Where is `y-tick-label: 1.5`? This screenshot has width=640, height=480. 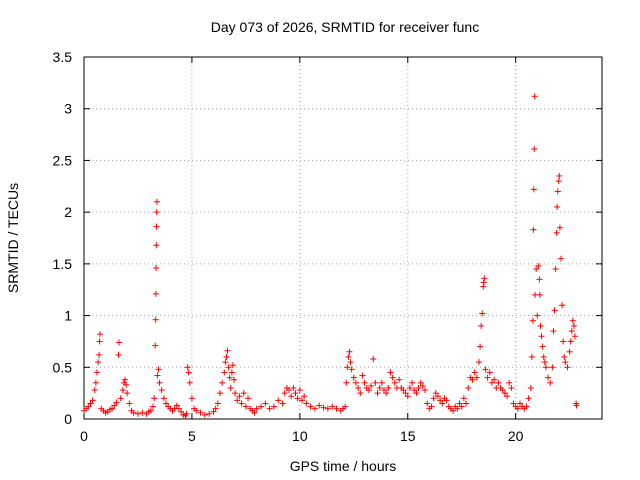 y-tick-label: 1.5 is located at coordinates (63, 264).